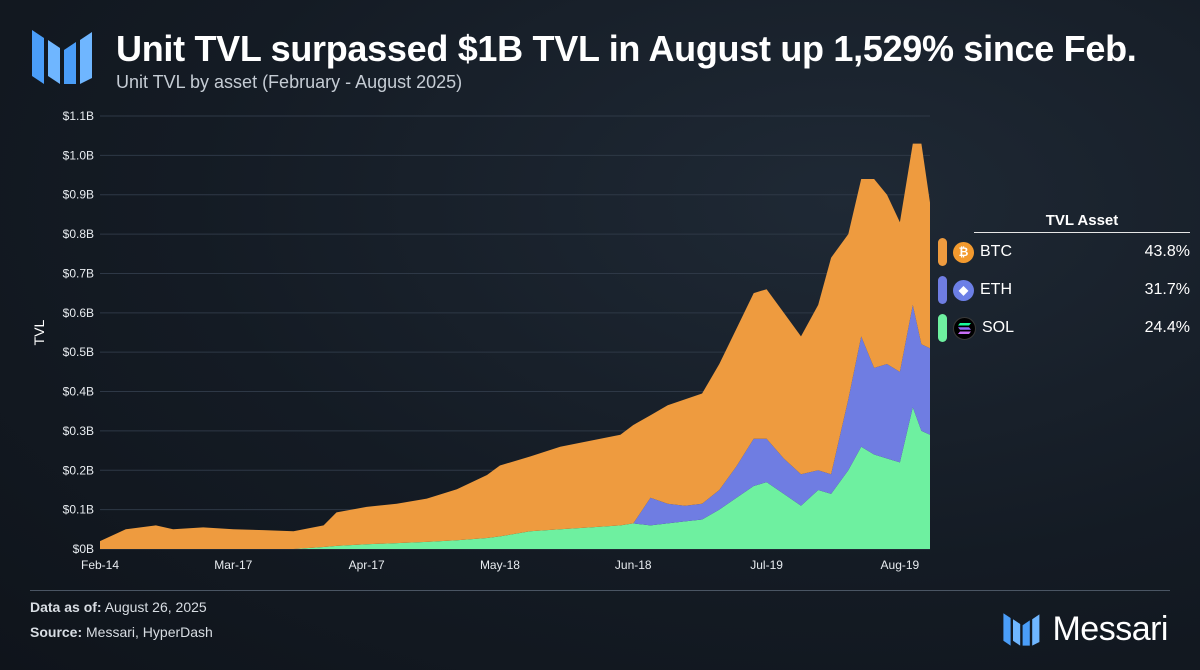  I want to click on y-tick-label: $0.9B, so click(78, 195).